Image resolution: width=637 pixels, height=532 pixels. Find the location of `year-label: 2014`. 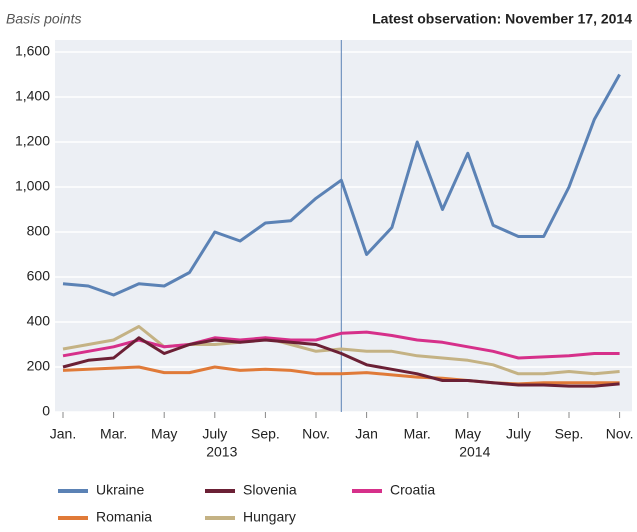

year-label: 2014 is located at coordinates (474, 452).